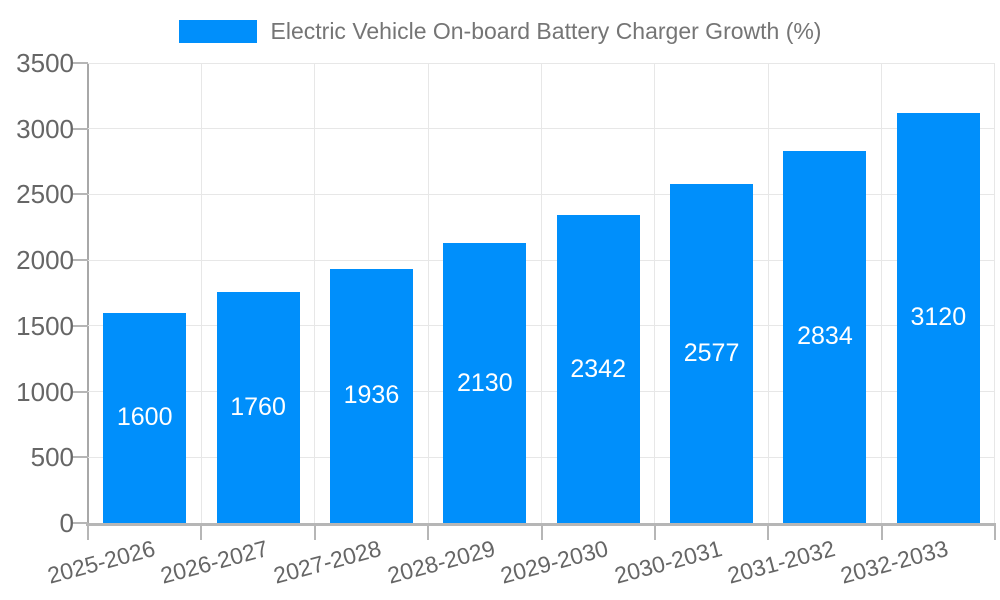  I want to click on bar: 2130, so click(485, 383).